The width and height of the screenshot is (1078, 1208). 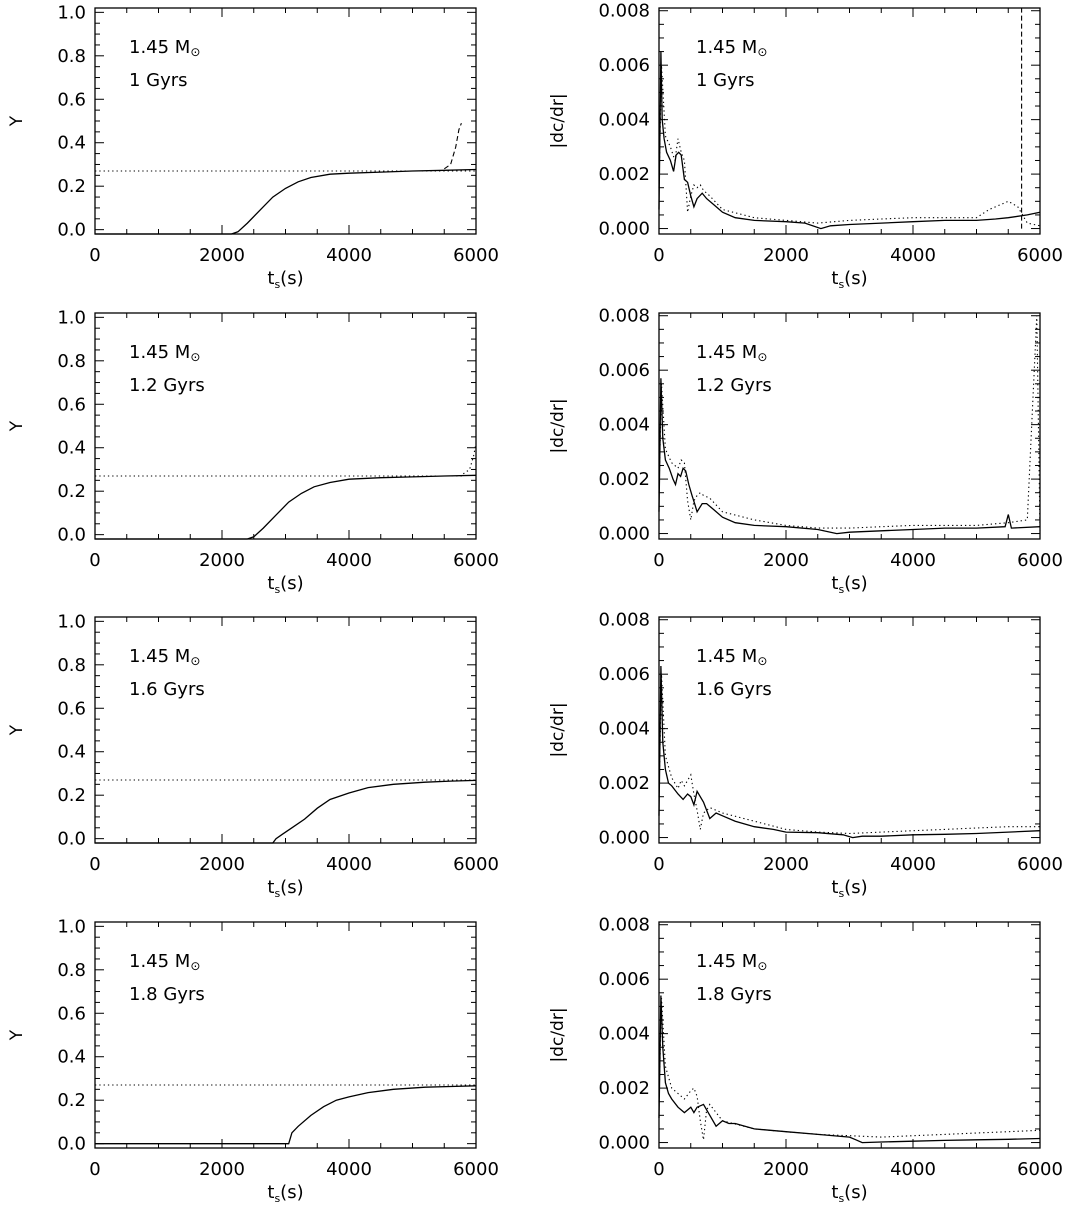 What do you see at coordinates (849, 423) in the screenshot?
I see `series-dotted-line` at bounding box center [849, 423].